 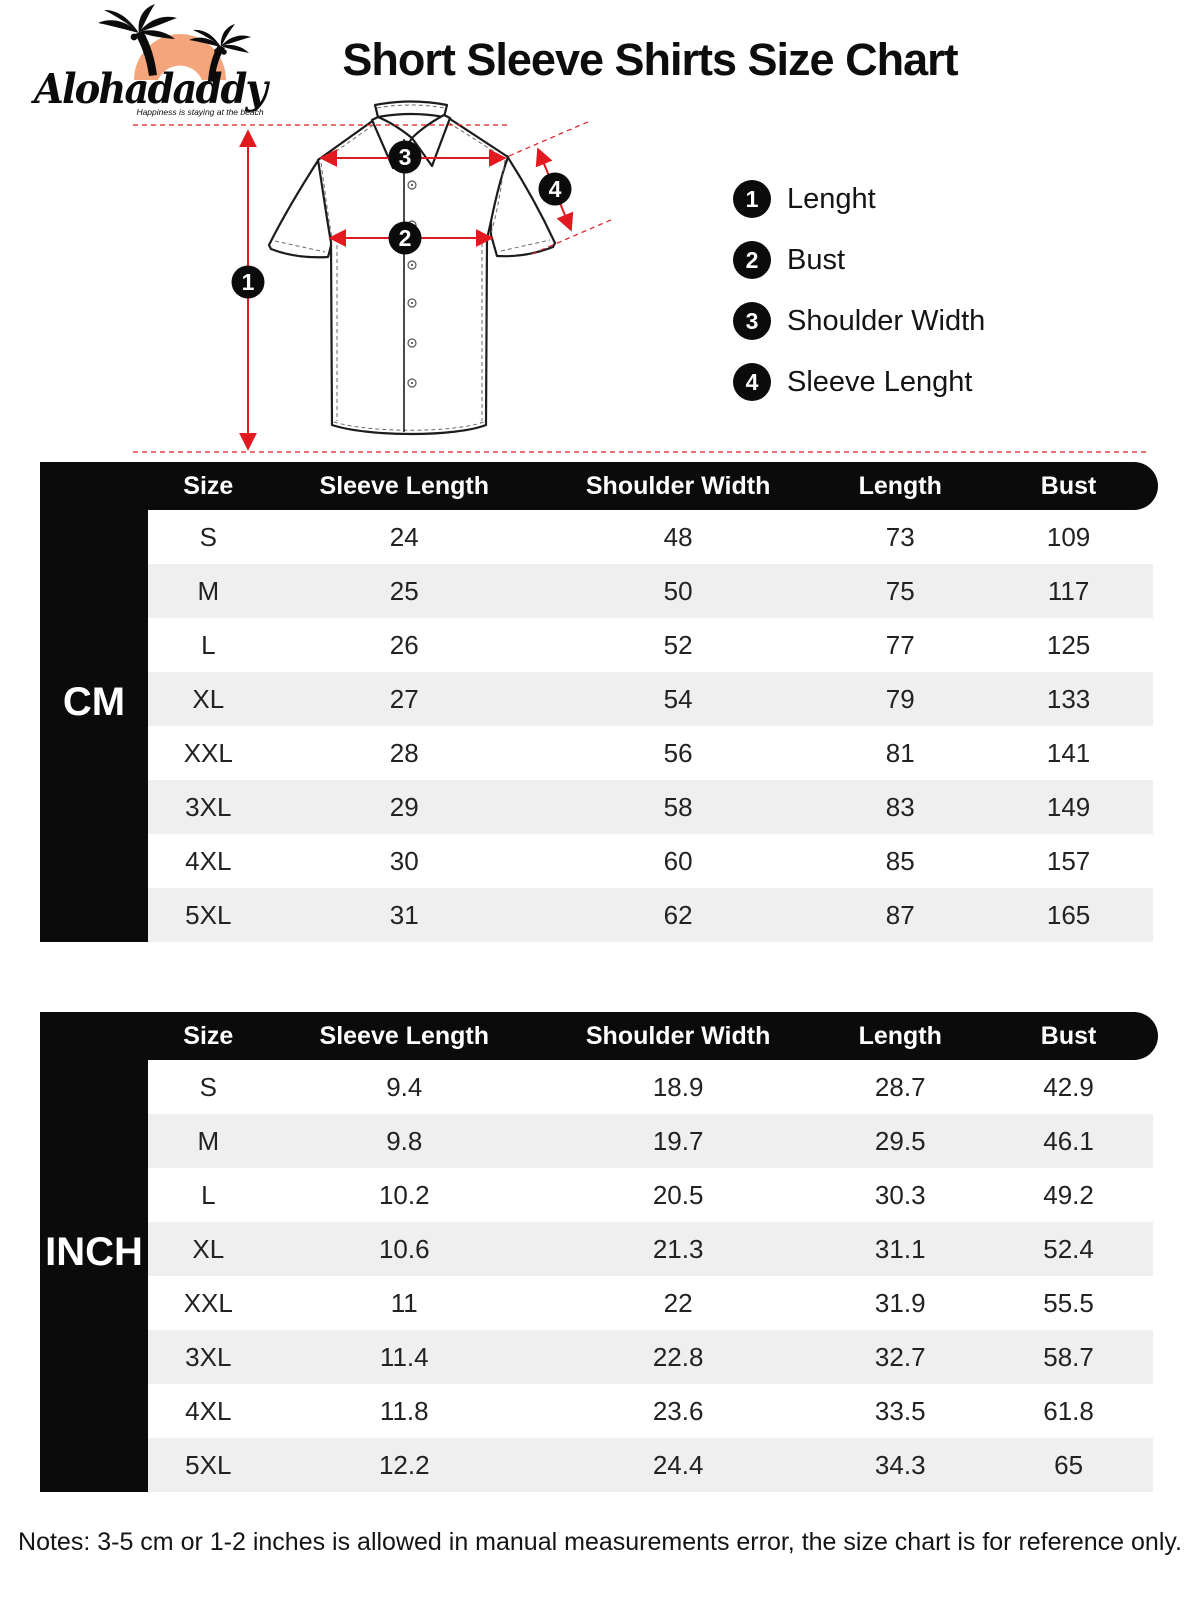 What do you see at coordinates (180, 57) in the screenshot?
I see `sunset-arch-icon` at bounding box center [180, 57].